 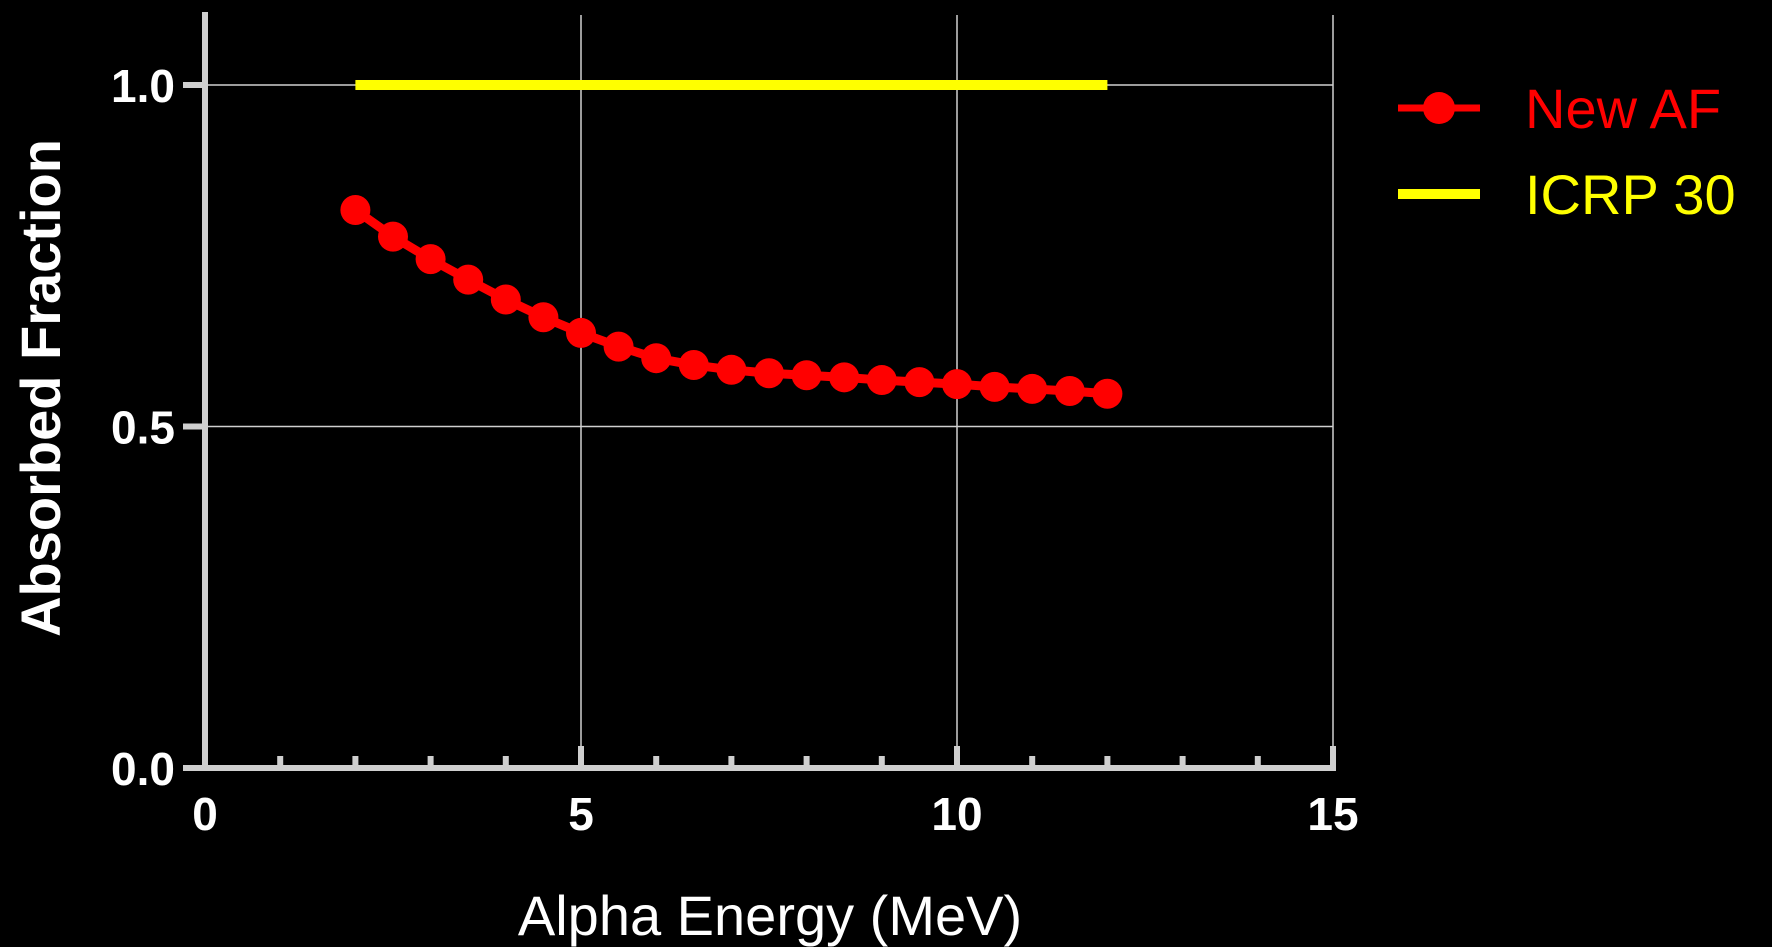 I want to click on legend-label-new-af: New AF, so click(x=1623, y=108).